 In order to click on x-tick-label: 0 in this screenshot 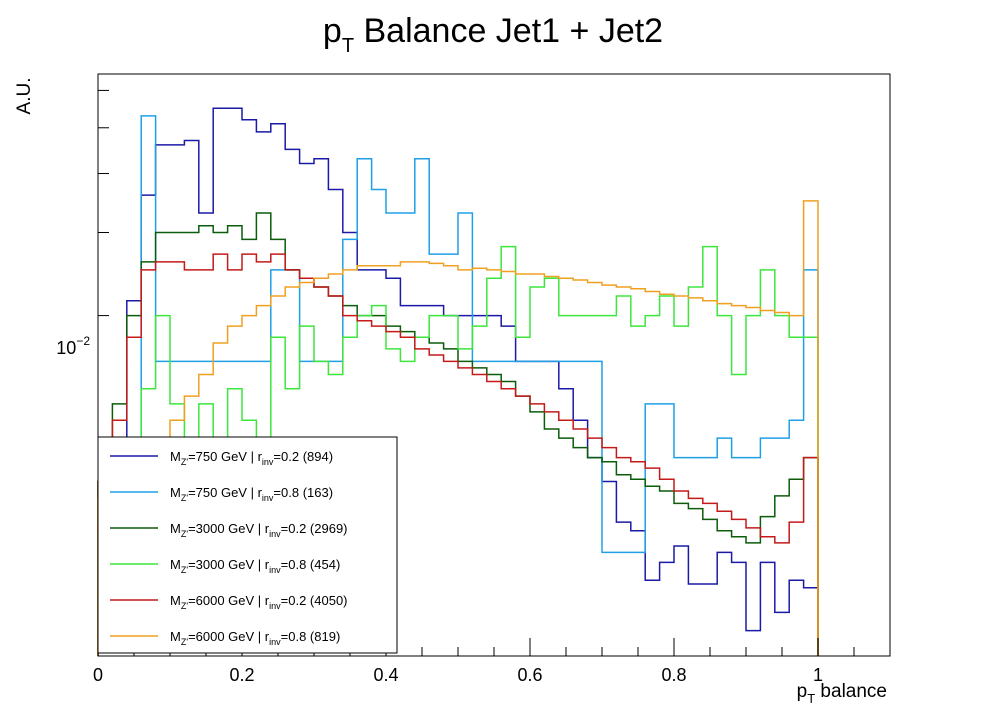, I will do `click(98, 675)`.